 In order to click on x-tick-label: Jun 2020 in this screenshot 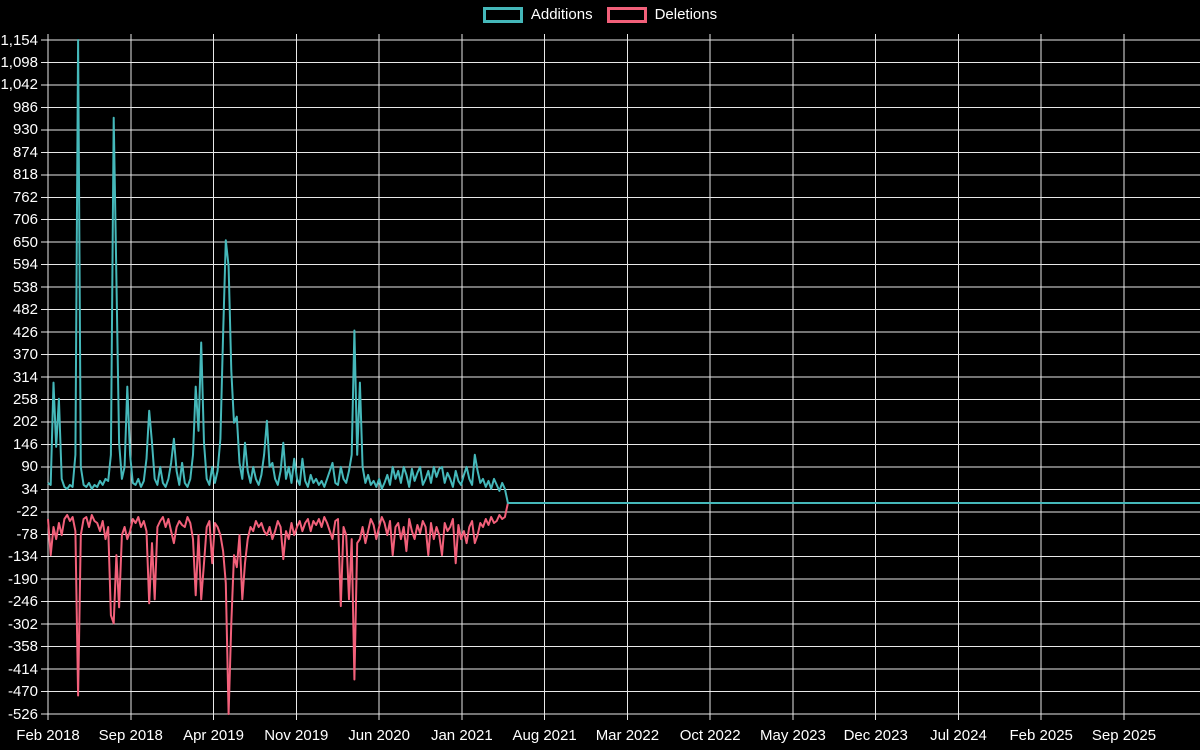, I will do `click(379, 735)`.